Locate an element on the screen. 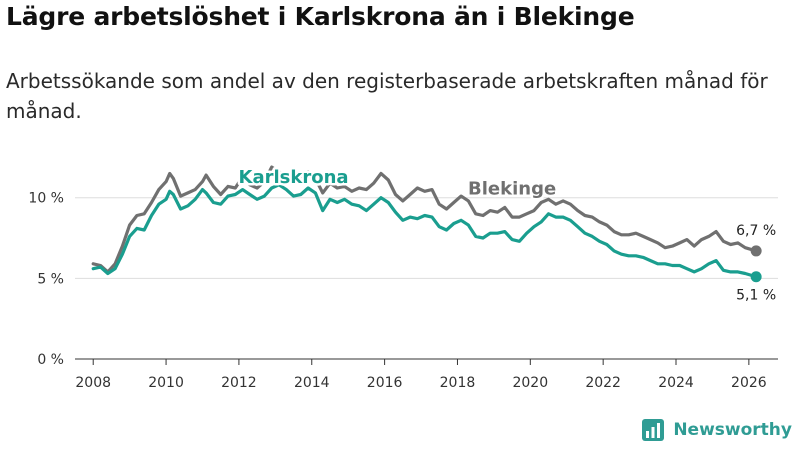 The image size is (800, 450). newsworthy-logo-icon is located at coordinates (653, 430).